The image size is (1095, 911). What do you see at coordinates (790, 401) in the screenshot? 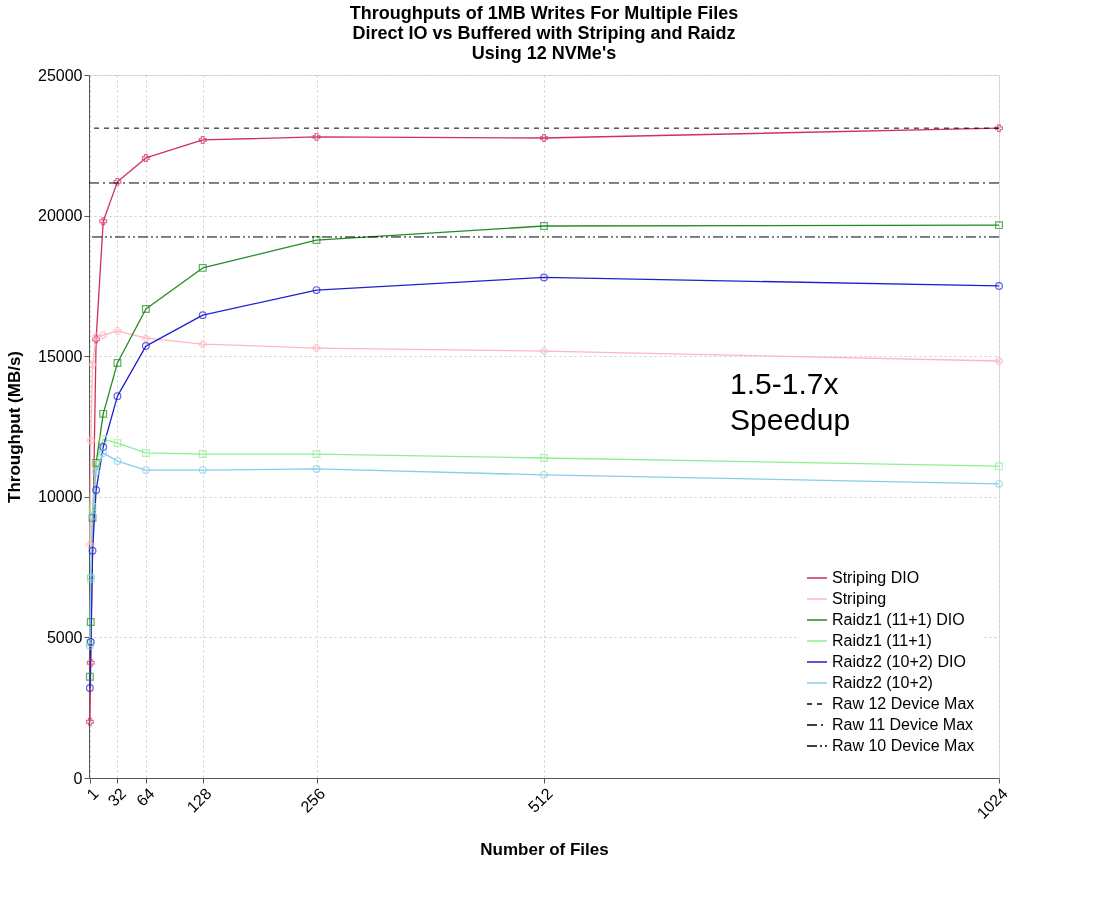
I see `annotation: 1.5-1.7x Speedup` at bounding box center [790, 401].